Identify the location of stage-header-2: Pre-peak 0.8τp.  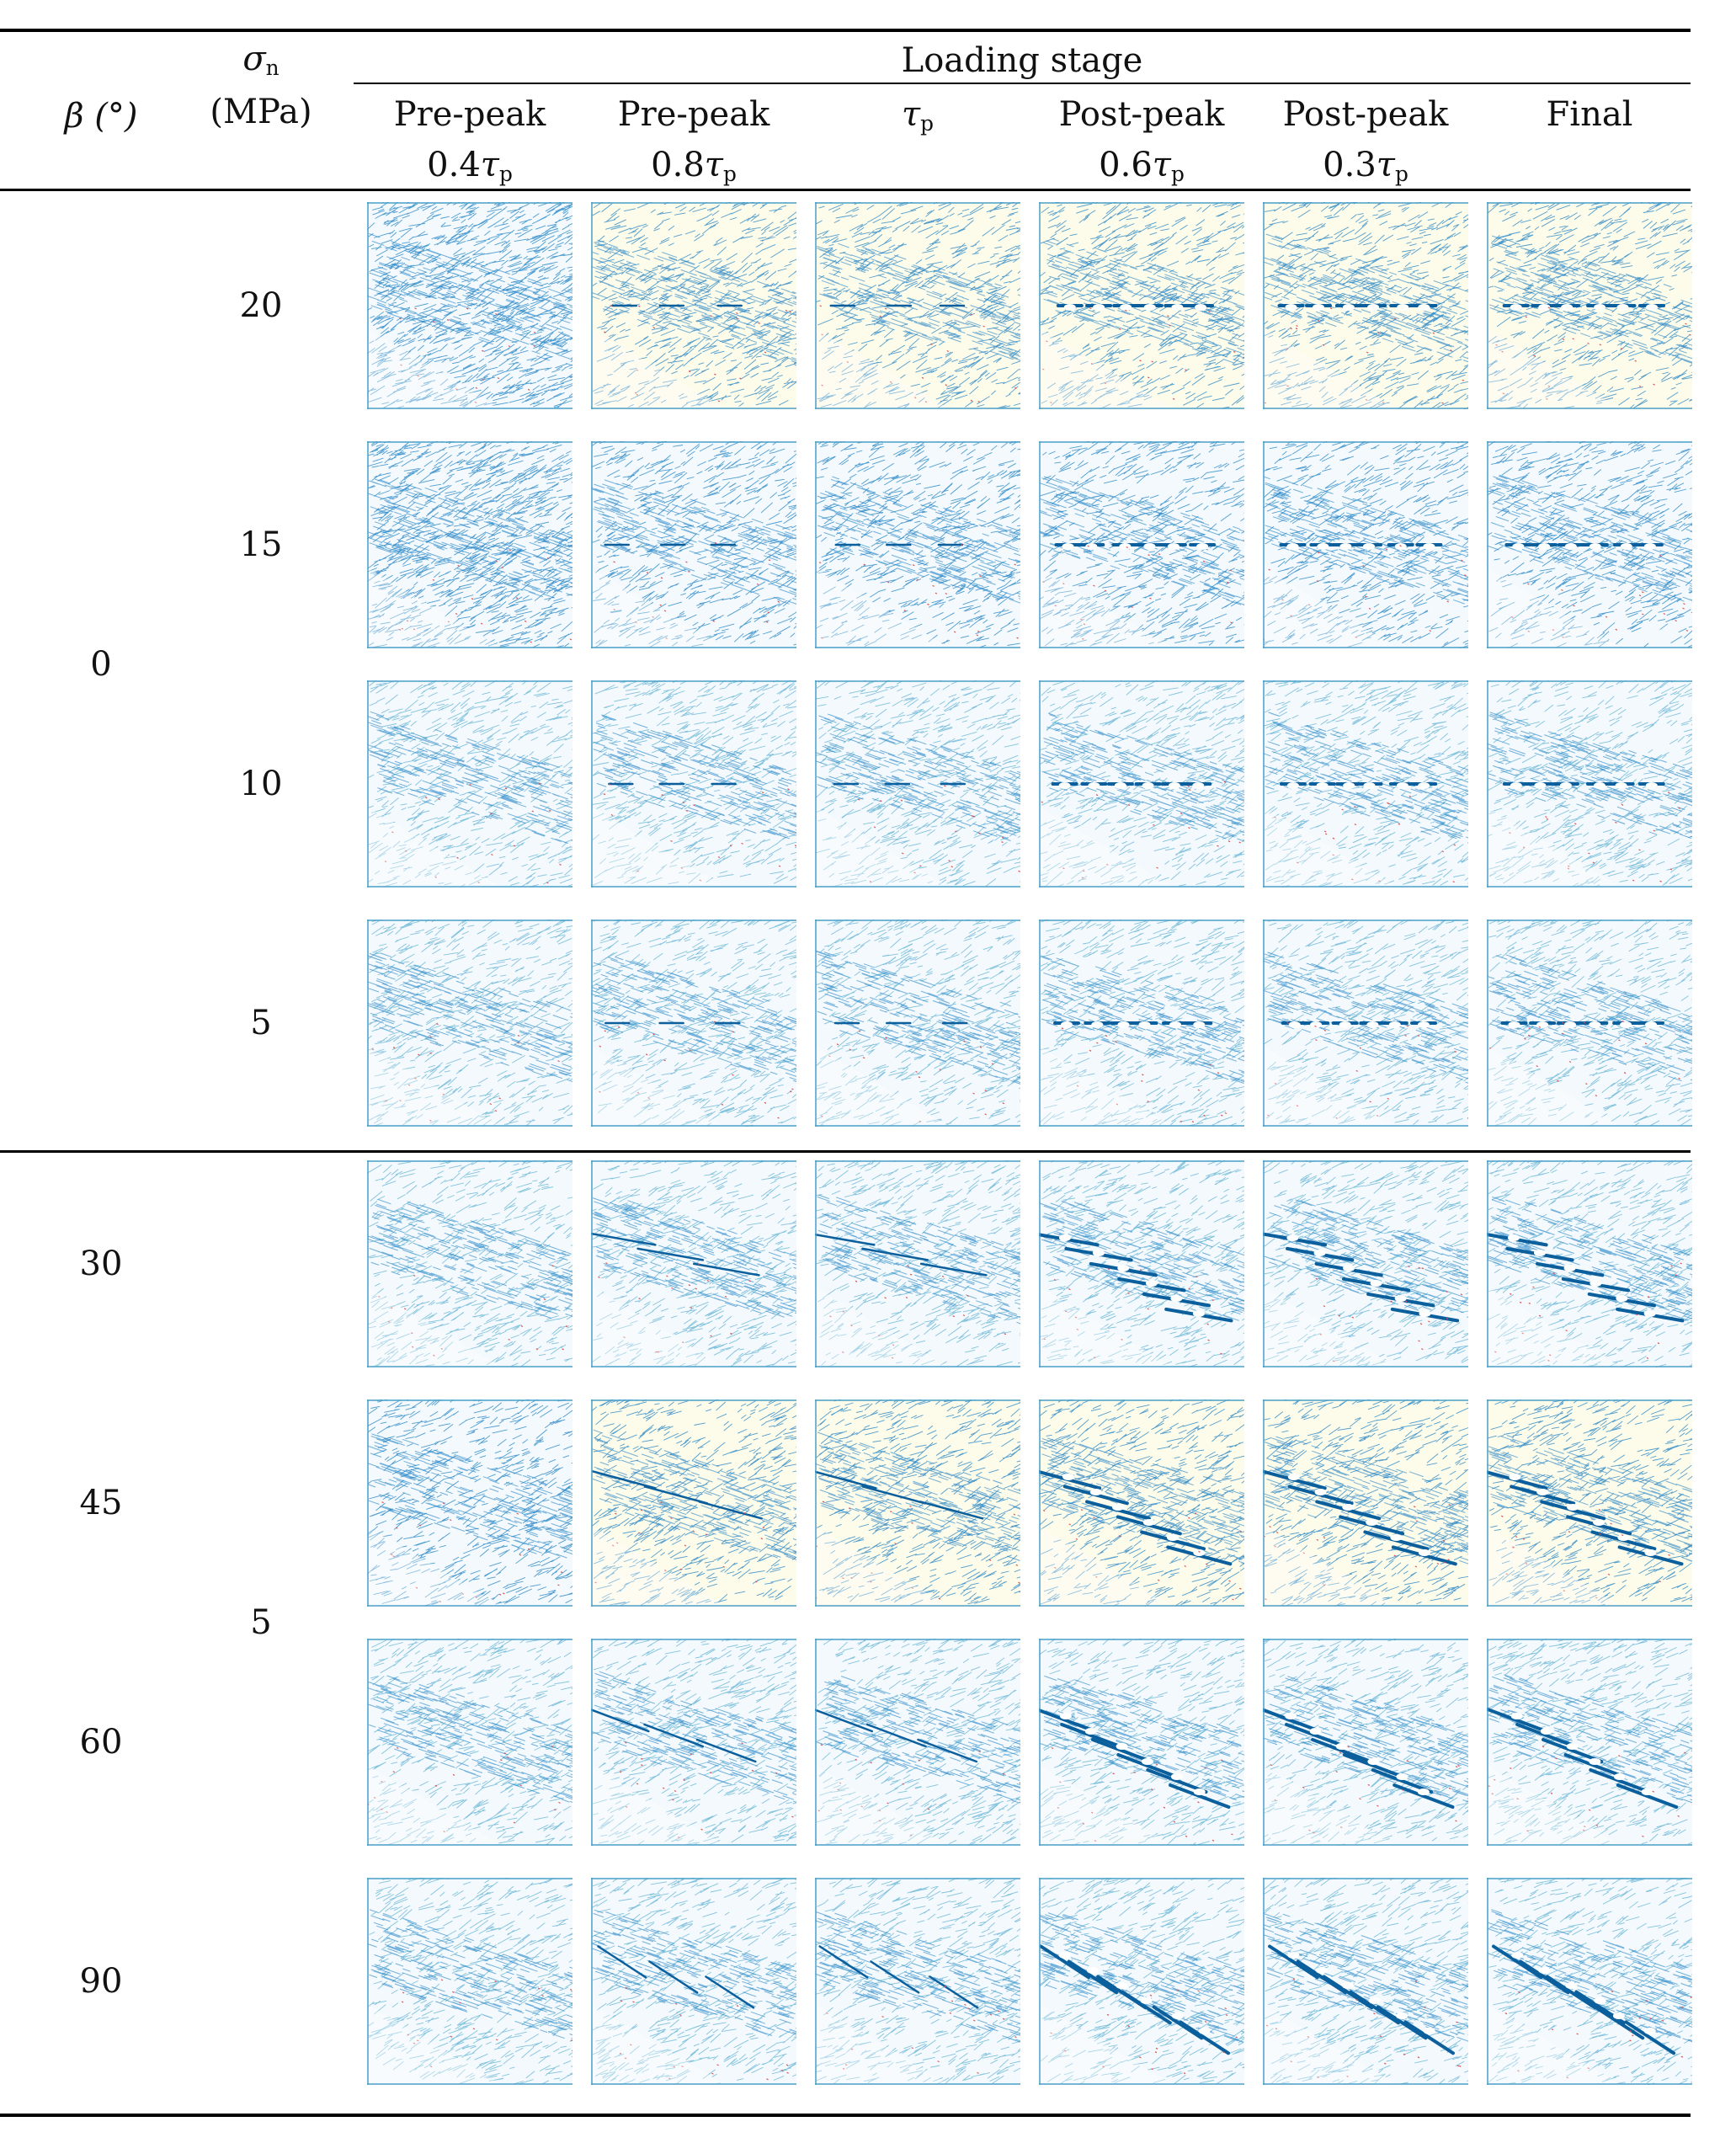
(694, 144).